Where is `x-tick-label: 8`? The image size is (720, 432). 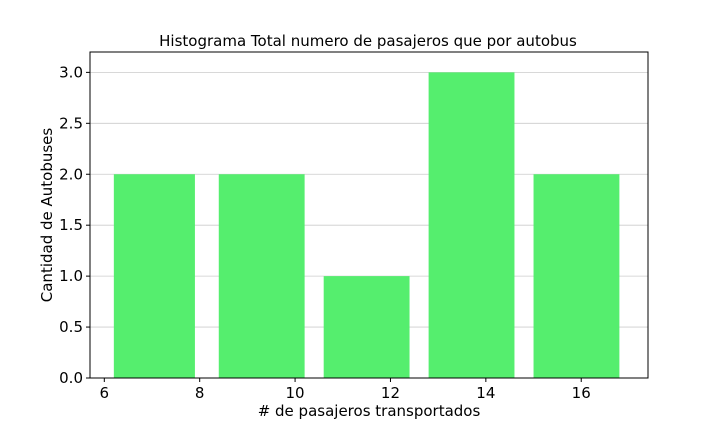 x-tick-label: 8 is located at coordinates (200, 393).